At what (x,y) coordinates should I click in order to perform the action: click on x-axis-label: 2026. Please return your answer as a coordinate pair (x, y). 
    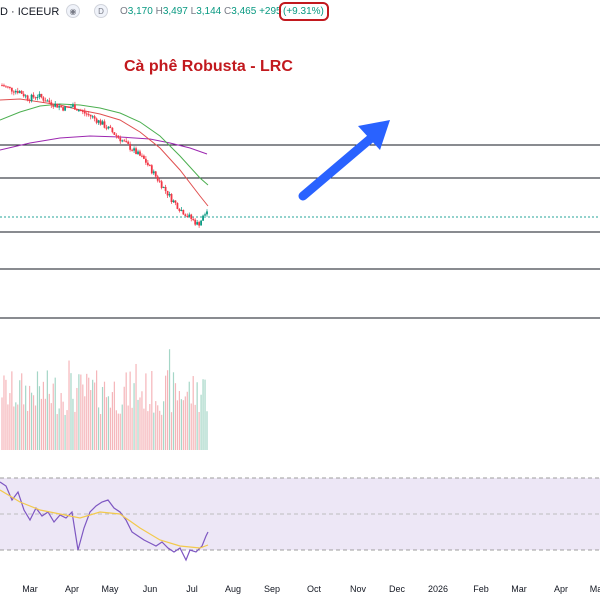
    Looking at the image, I should click on (438, 589).